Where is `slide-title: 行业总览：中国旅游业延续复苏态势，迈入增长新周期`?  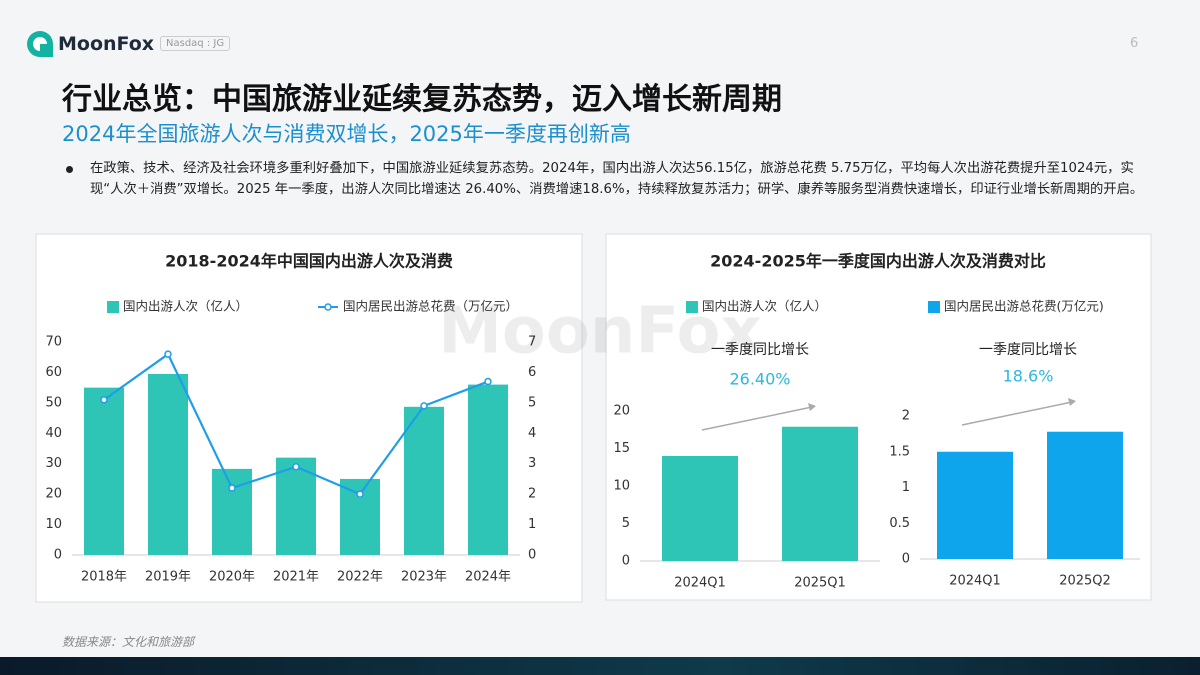 slide-title: 行业总览：中国旅游业延续复苏态势，迈入增长新周期 is located at coordinates (422, 99).